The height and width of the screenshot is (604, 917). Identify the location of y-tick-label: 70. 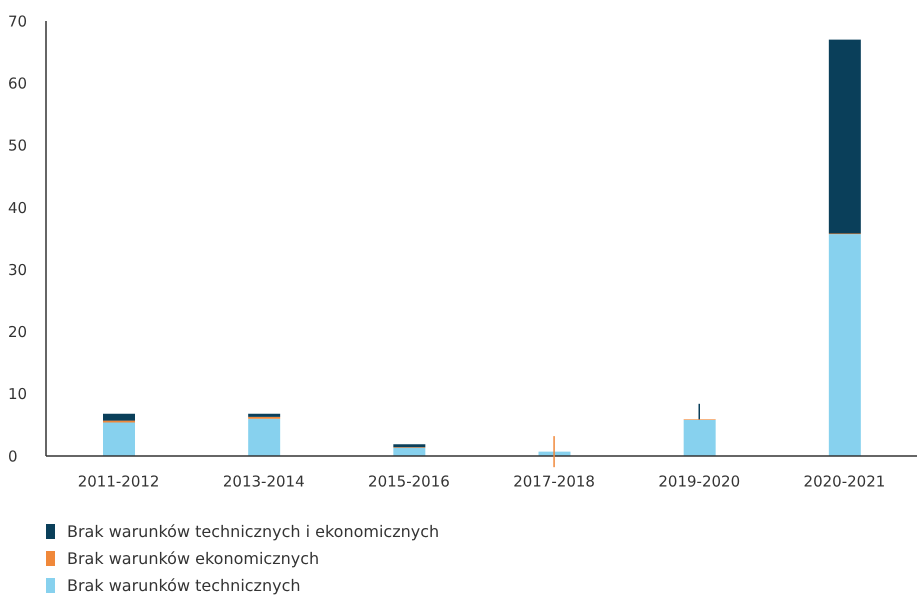
(18, 21).